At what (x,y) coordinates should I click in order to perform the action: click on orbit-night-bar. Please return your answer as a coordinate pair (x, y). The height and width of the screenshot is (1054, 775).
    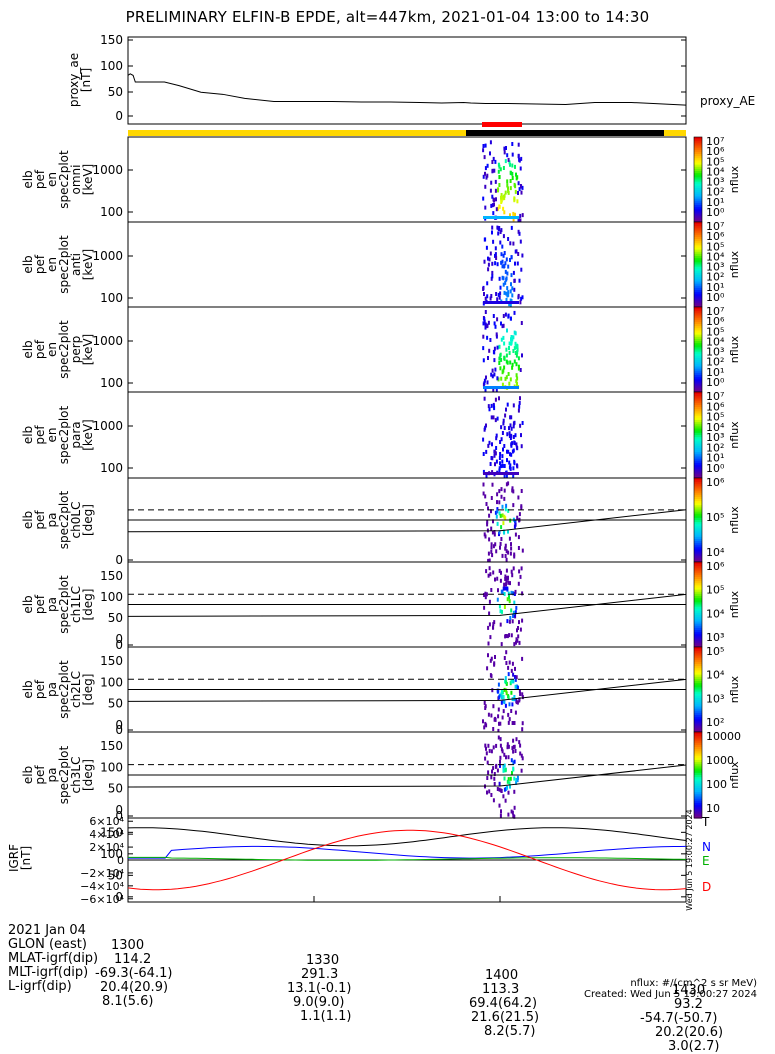
    Looking at the image, I should click on (565, 133).